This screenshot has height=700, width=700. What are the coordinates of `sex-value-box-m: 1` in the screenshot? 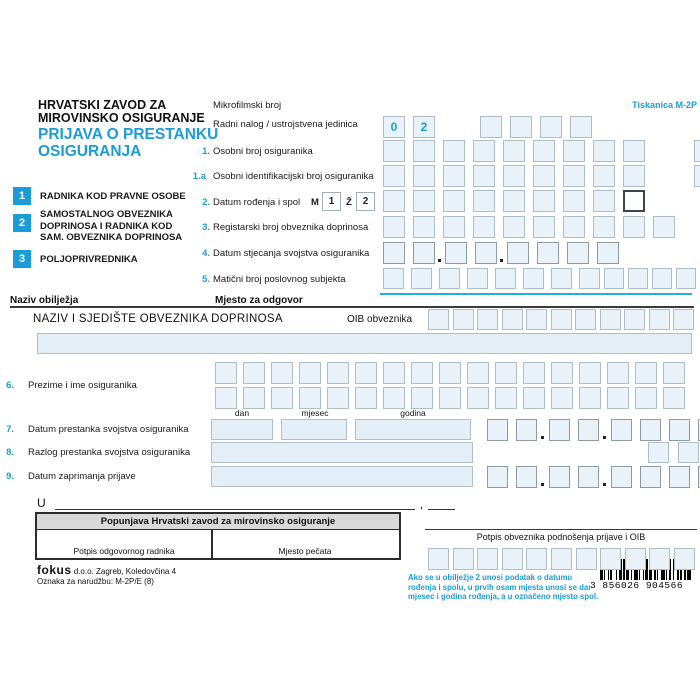 It's located at (331, 201).